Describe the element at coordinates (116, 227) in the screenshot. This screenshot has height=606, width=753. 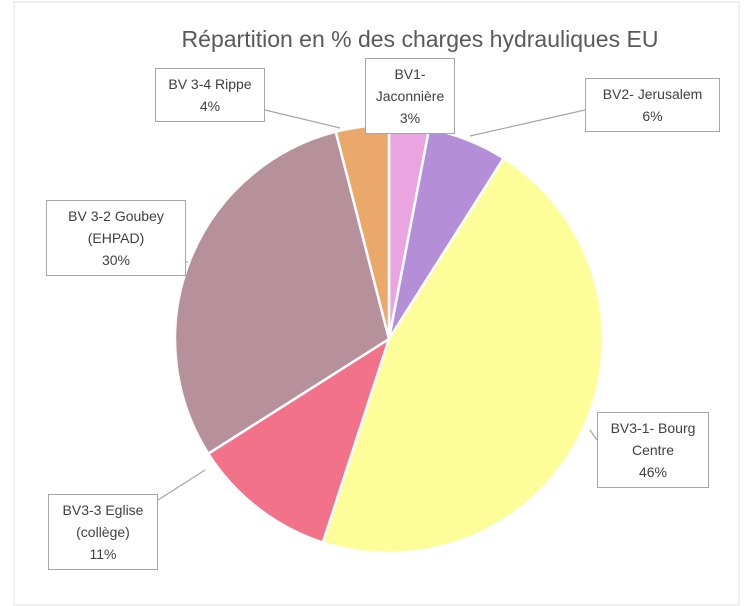
I see `category-label: BV 3-2 Goubey (EHPAD)` at that location.